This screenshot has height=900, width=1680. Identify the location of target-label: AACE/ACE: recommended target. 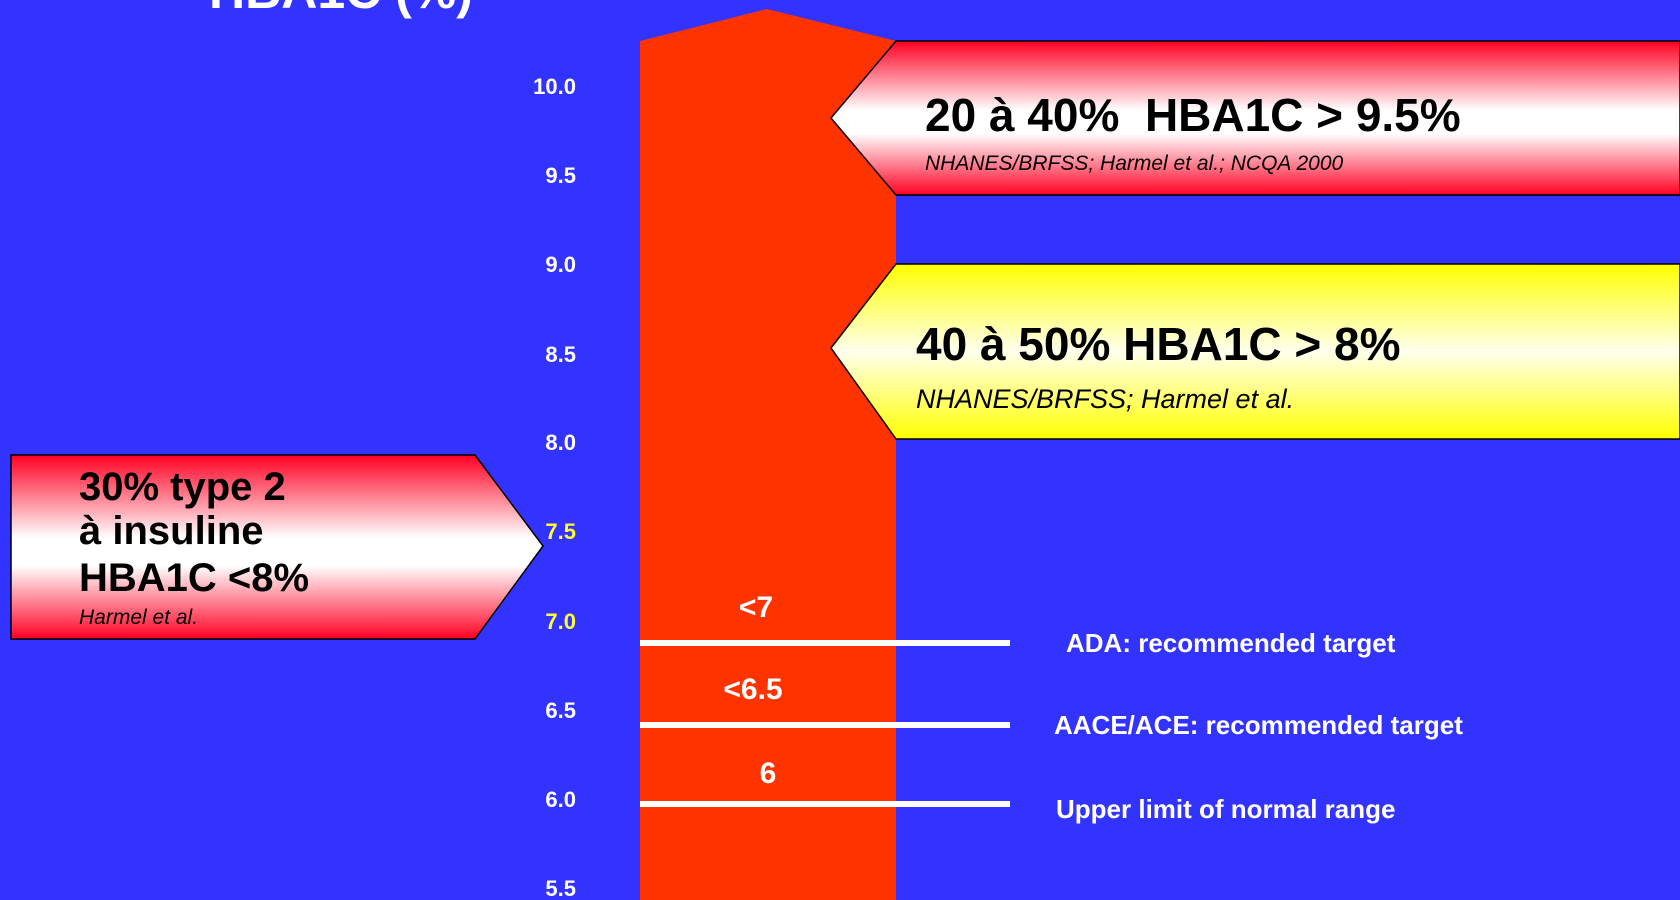
(1258, 725).